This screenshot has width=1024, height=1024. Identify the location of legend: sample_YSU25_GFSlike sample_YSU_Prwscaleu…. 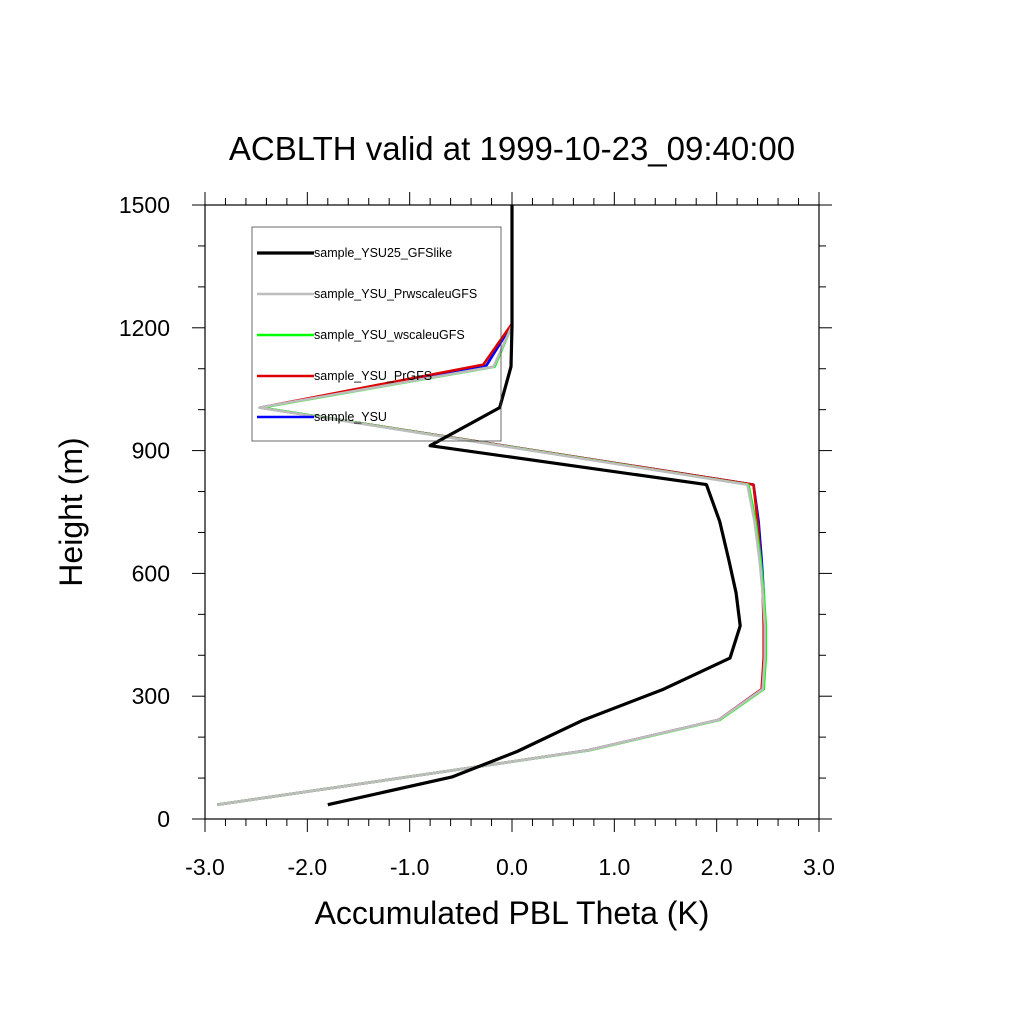
(376, 334).